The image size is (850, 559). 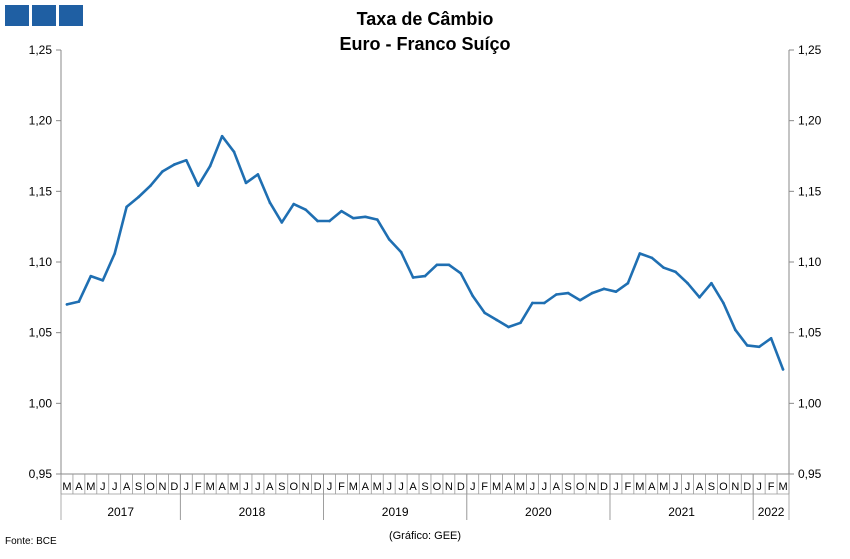 What do you see at coordinates (810, 474) in the screenshot?
I see `y-tick-label-right: 0,95` at bounding box center [810, 474].